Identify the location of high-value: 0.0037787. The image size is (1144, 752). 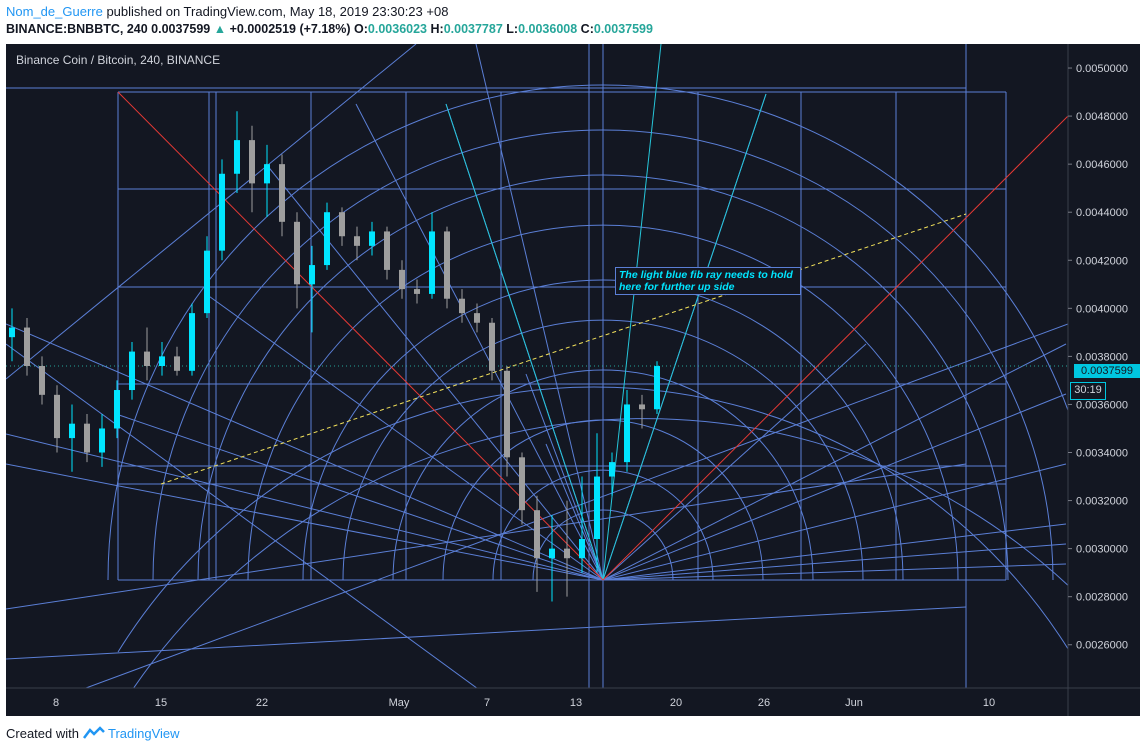
(473, 29).